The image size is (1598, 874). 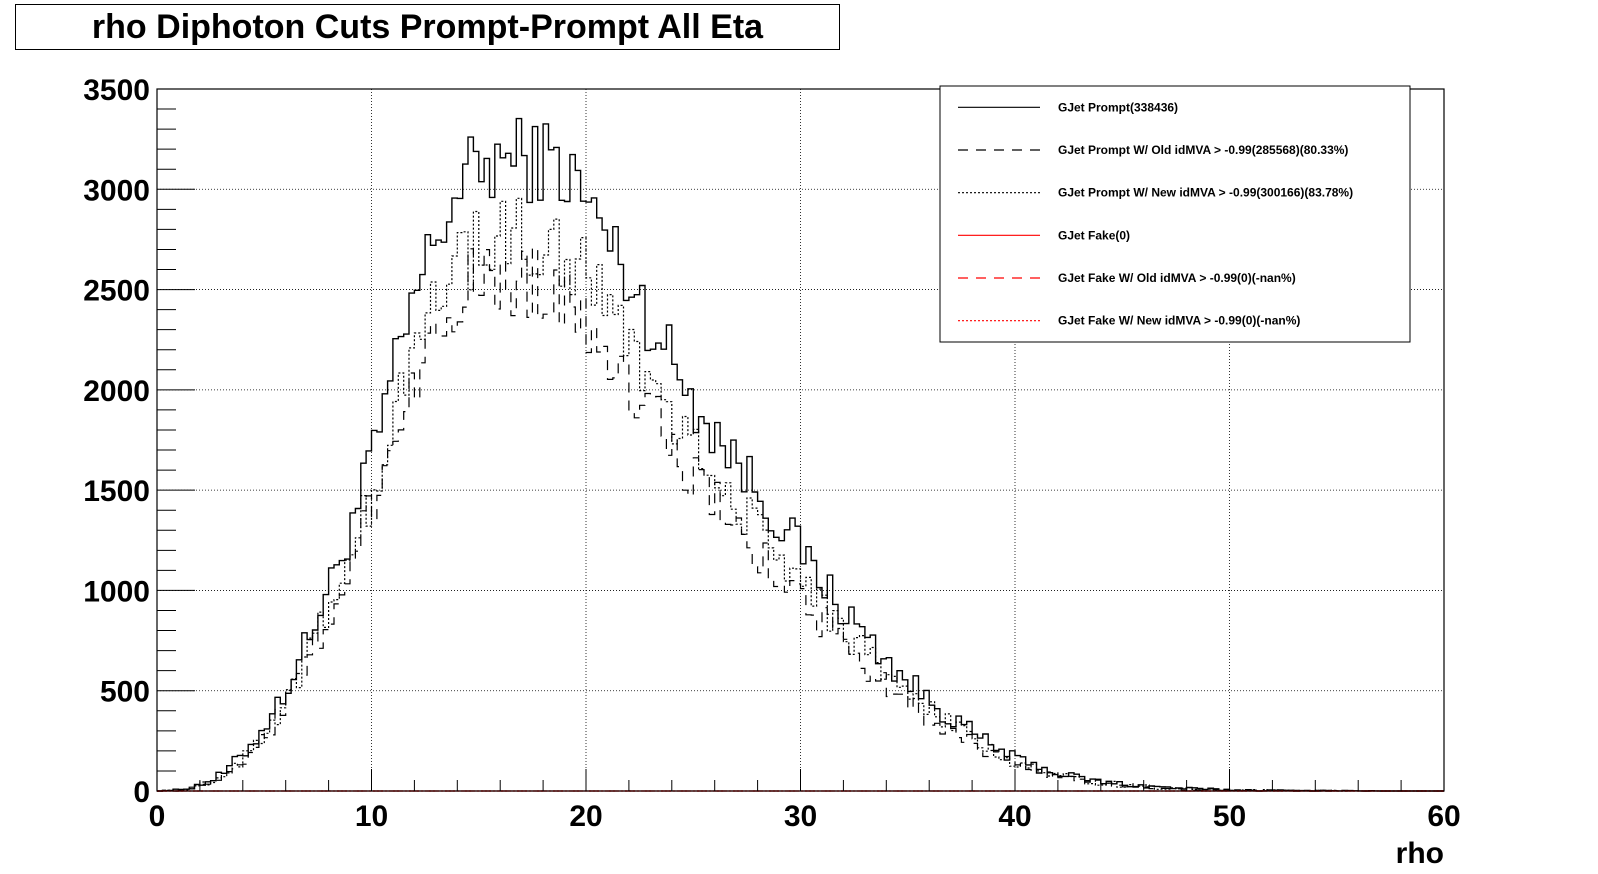 What do you see at coordinates (371, 816) in the screenshot?
I see `x-tick-label: 10` at bounding box center [371, 816].